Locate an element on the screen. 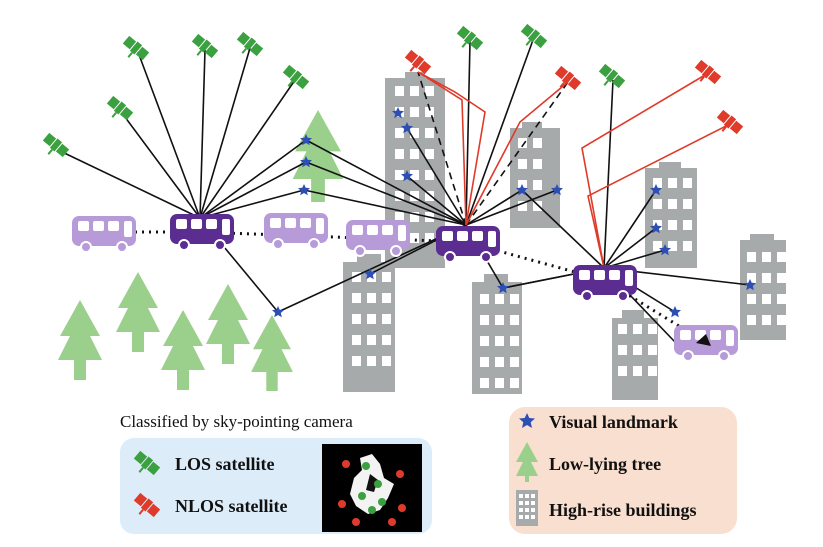  scene-legend is located at coordinates (623, 470).